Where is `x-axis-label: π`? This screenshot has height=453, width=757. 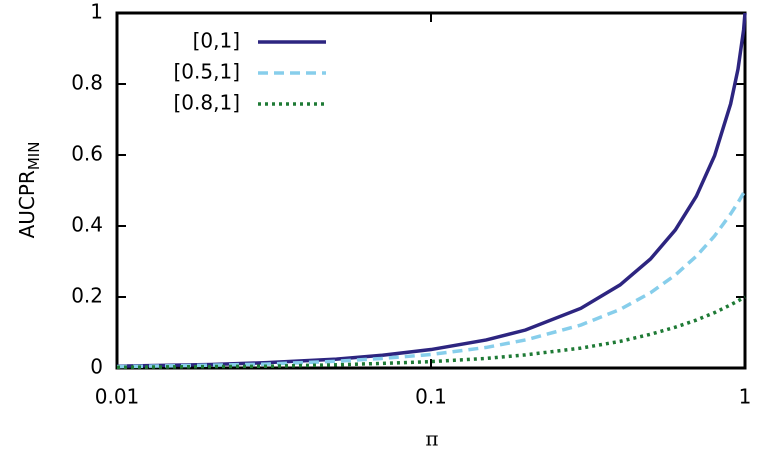 x-axis-label: π is located at coordinates (431, 439).